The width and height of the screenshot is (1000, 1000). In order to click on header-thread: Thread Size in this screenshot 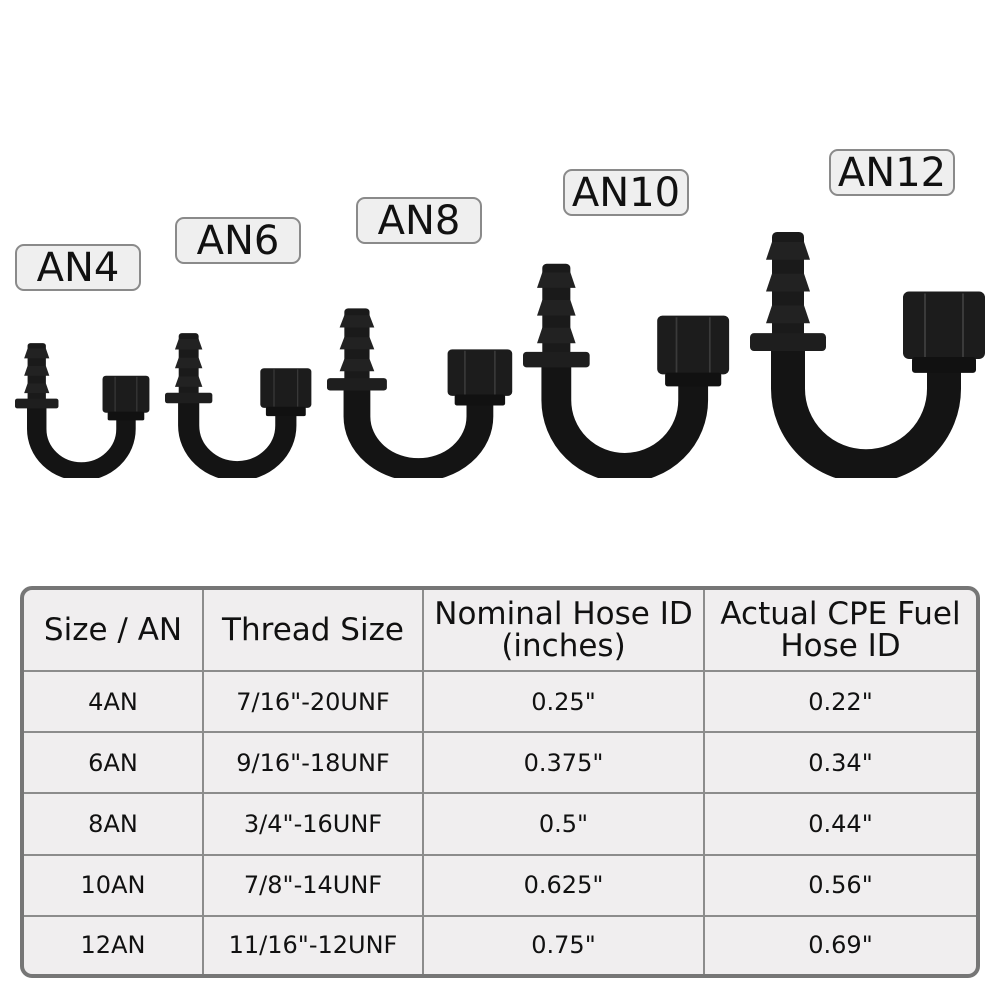, I will do `click(314, 631)`.